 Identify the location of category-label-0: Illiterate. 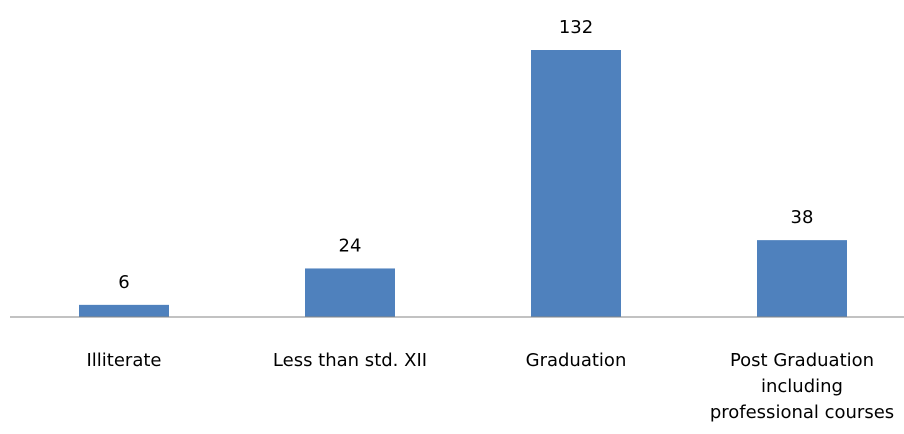
(123, 360).